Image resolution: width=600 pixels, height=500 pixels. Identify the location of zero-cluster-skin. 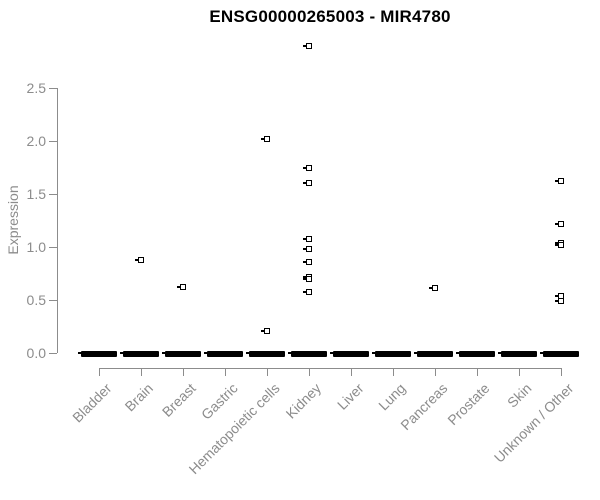
(517, 354).